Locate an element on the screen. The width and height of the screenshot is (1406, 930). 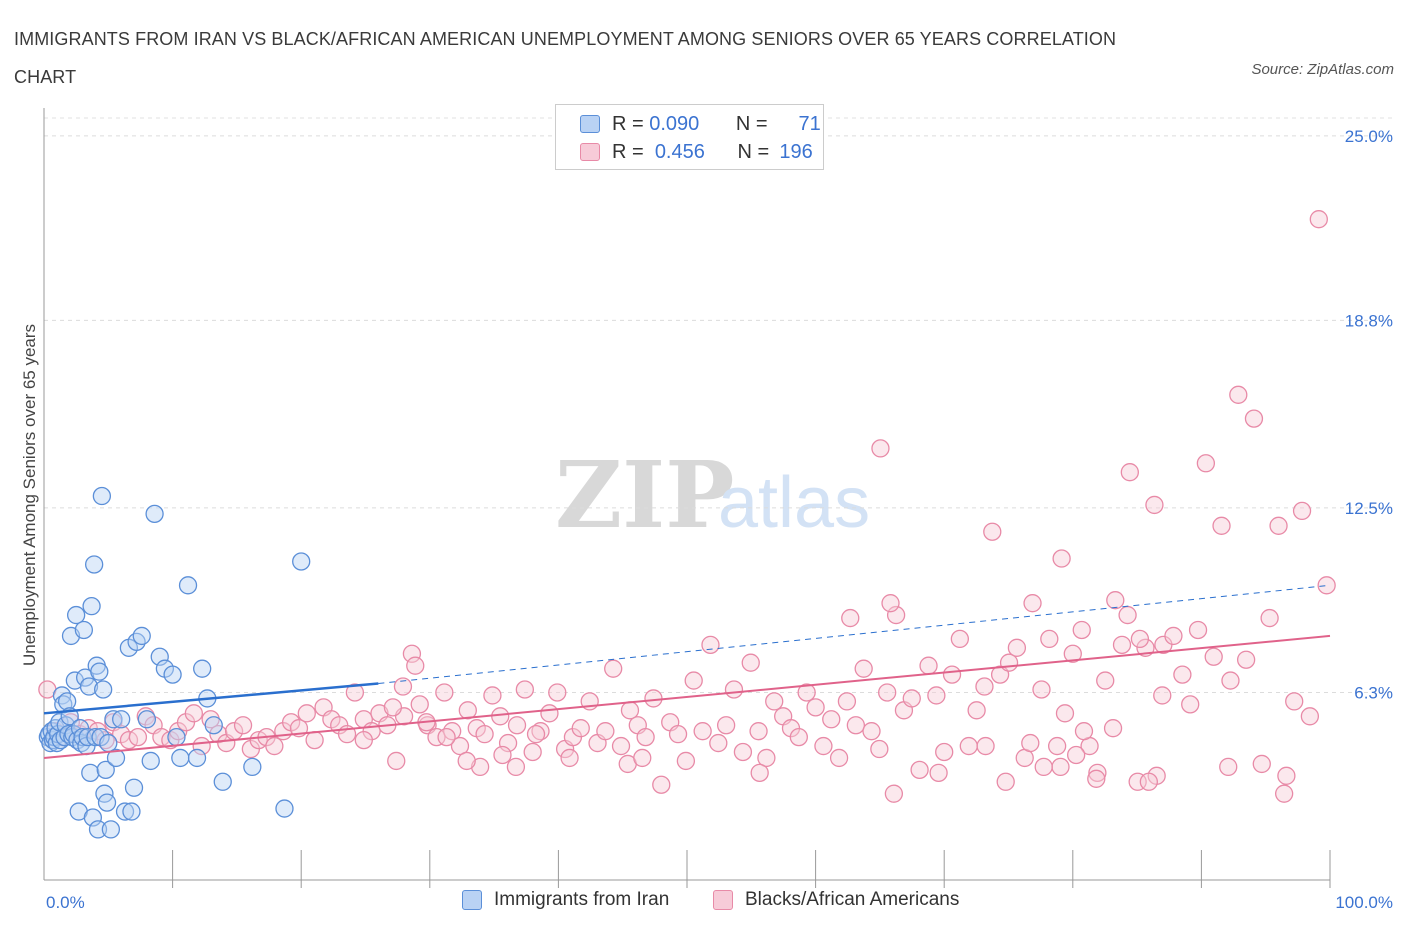
stats-legend: R = 0.090 N = 71 R = 0.456 N = 196 is located at coordinates (689, 137).